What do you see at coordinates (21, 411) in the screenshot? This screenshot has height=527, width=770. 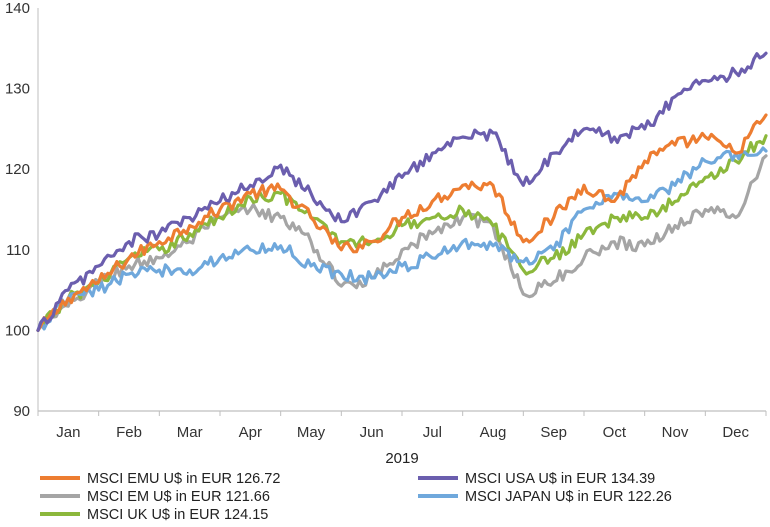 I see `y-tick-label: 90` at bounding box center [21, 411].